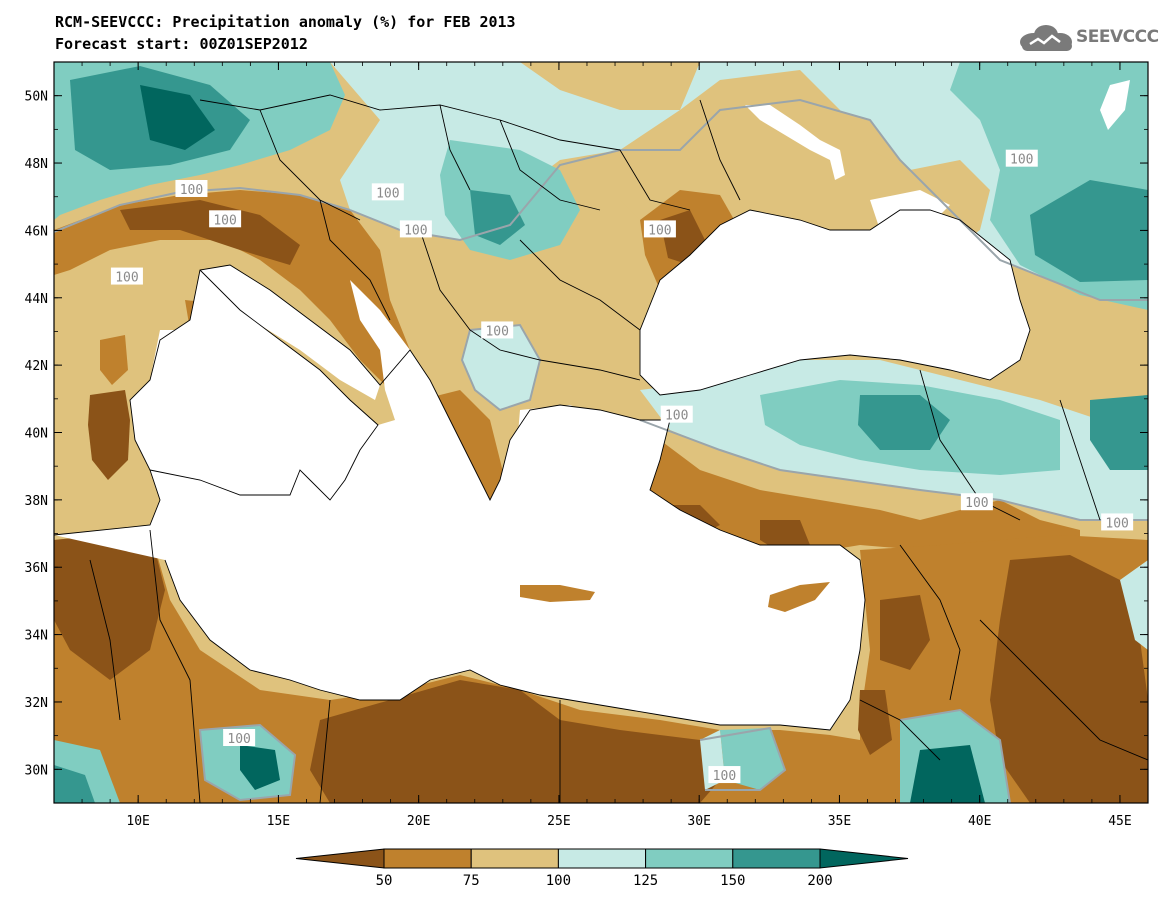  What do you see at coordinates (904, 422) in the screenshot?
I see `field-wet-anatolia-core` at bounding box center [904, 422].